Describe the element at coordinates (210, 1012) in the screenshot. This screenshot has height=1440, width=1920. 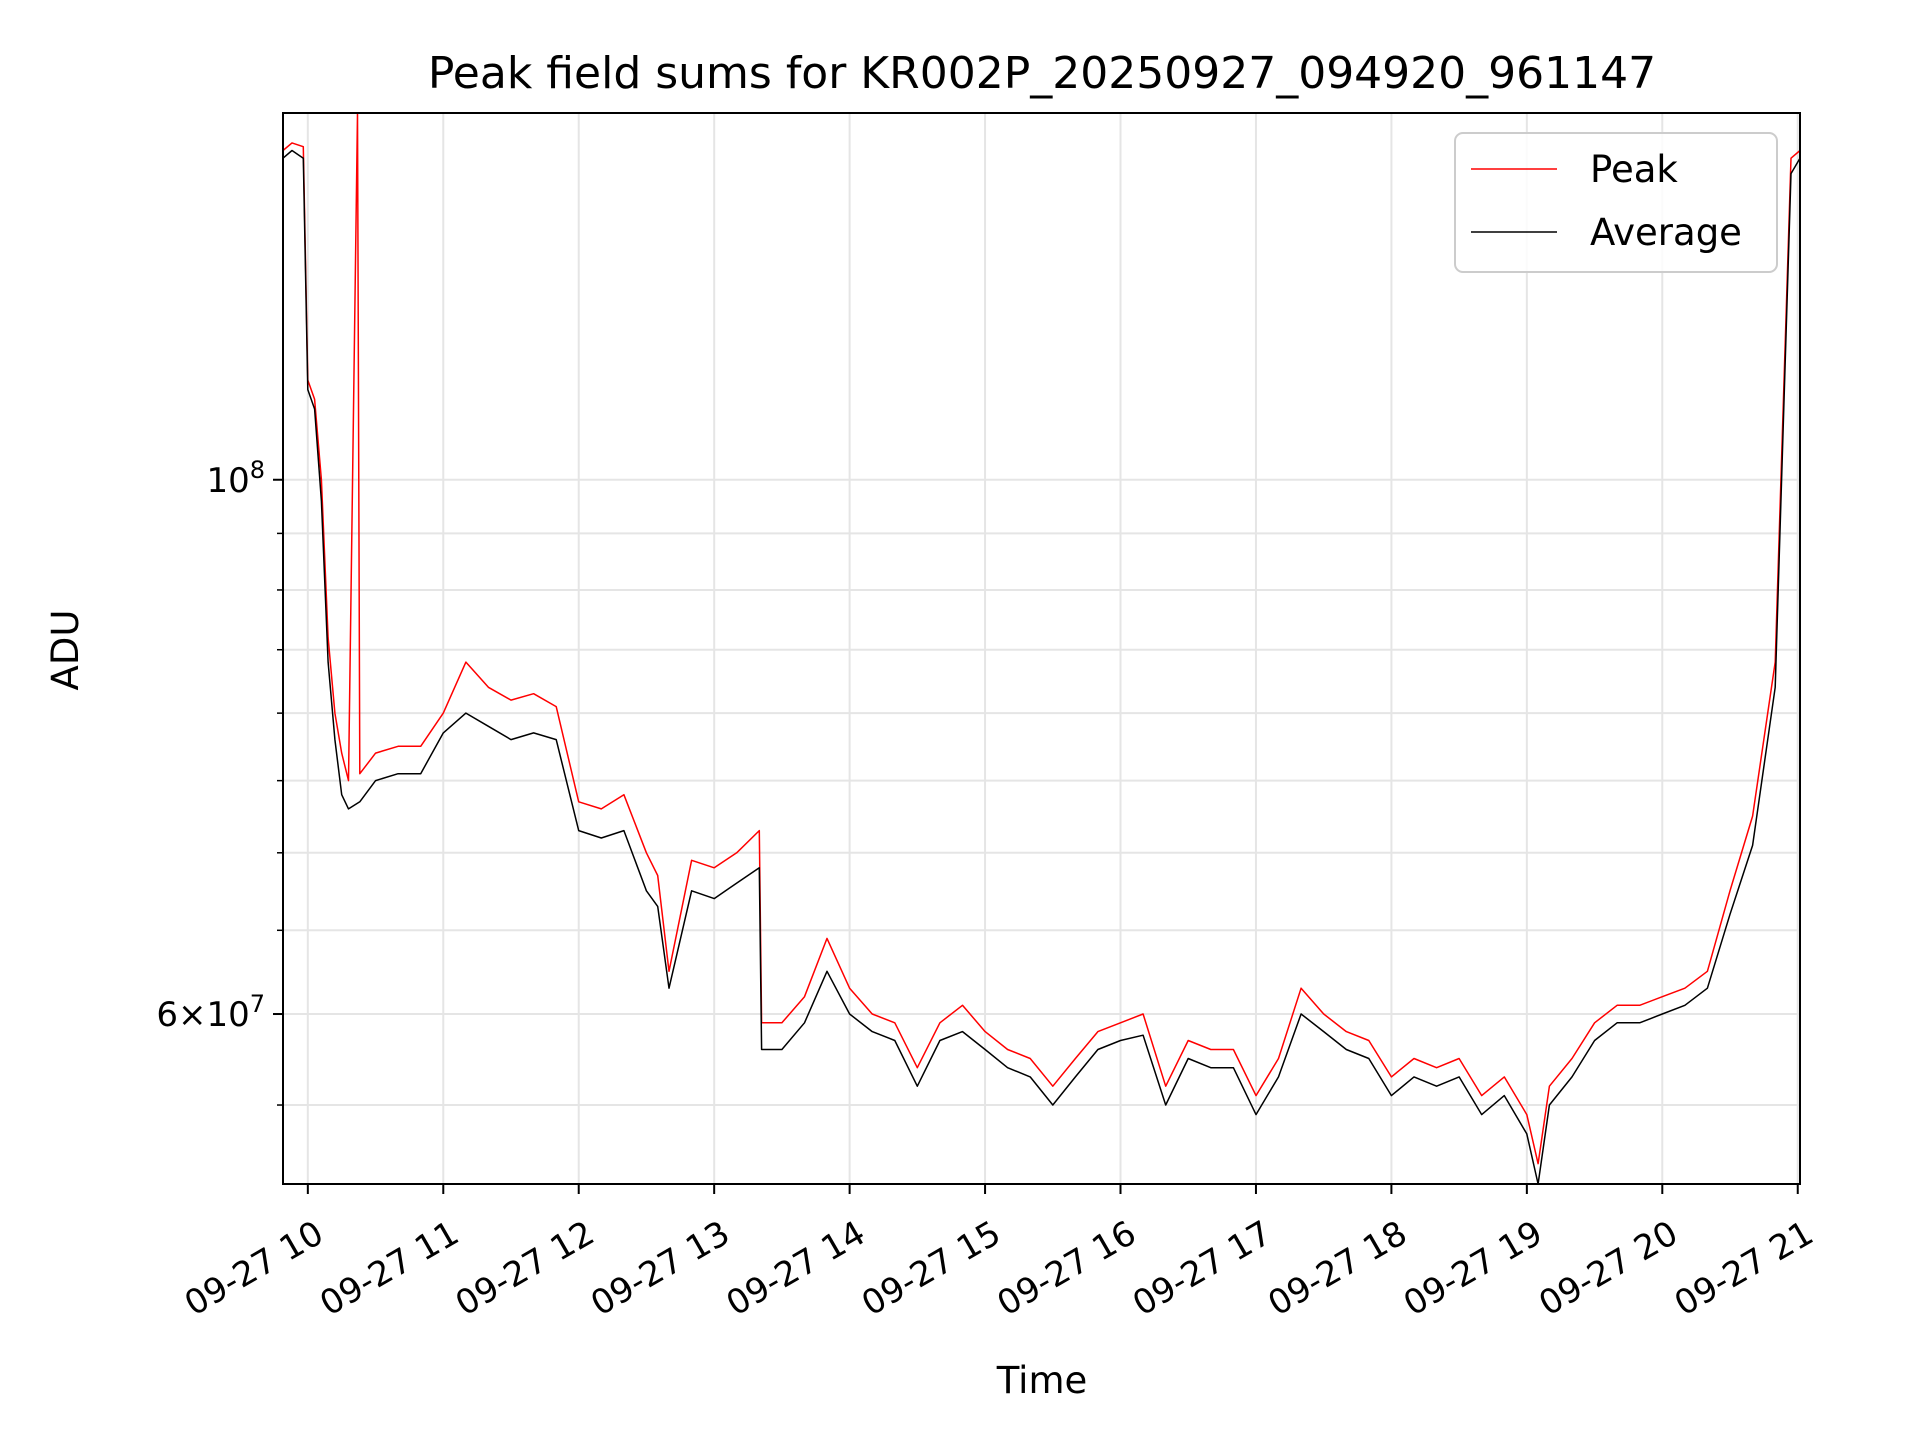
I see `y-tick-label: 6×107` at that location.